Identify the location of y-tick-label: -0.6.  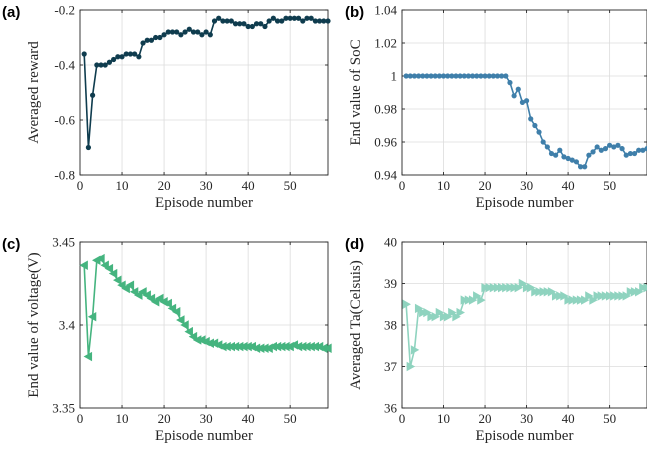
(64, 120).